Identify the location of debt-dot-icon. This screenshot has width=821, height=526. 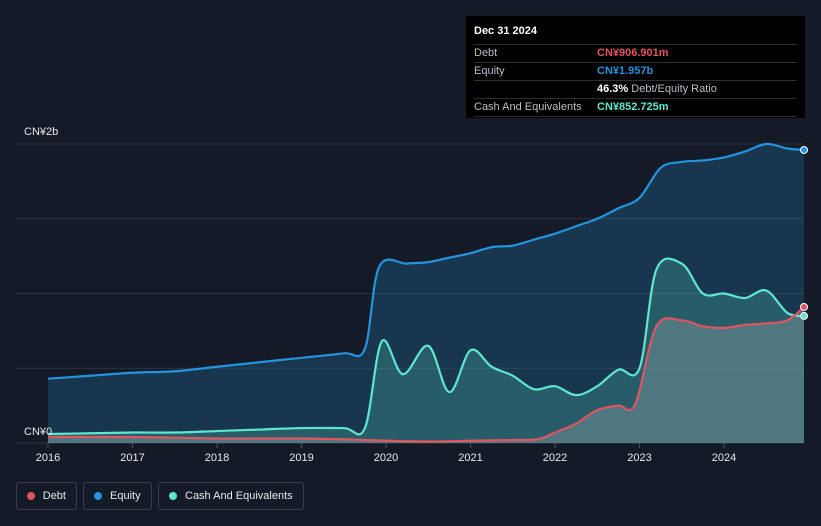
(31, 496).